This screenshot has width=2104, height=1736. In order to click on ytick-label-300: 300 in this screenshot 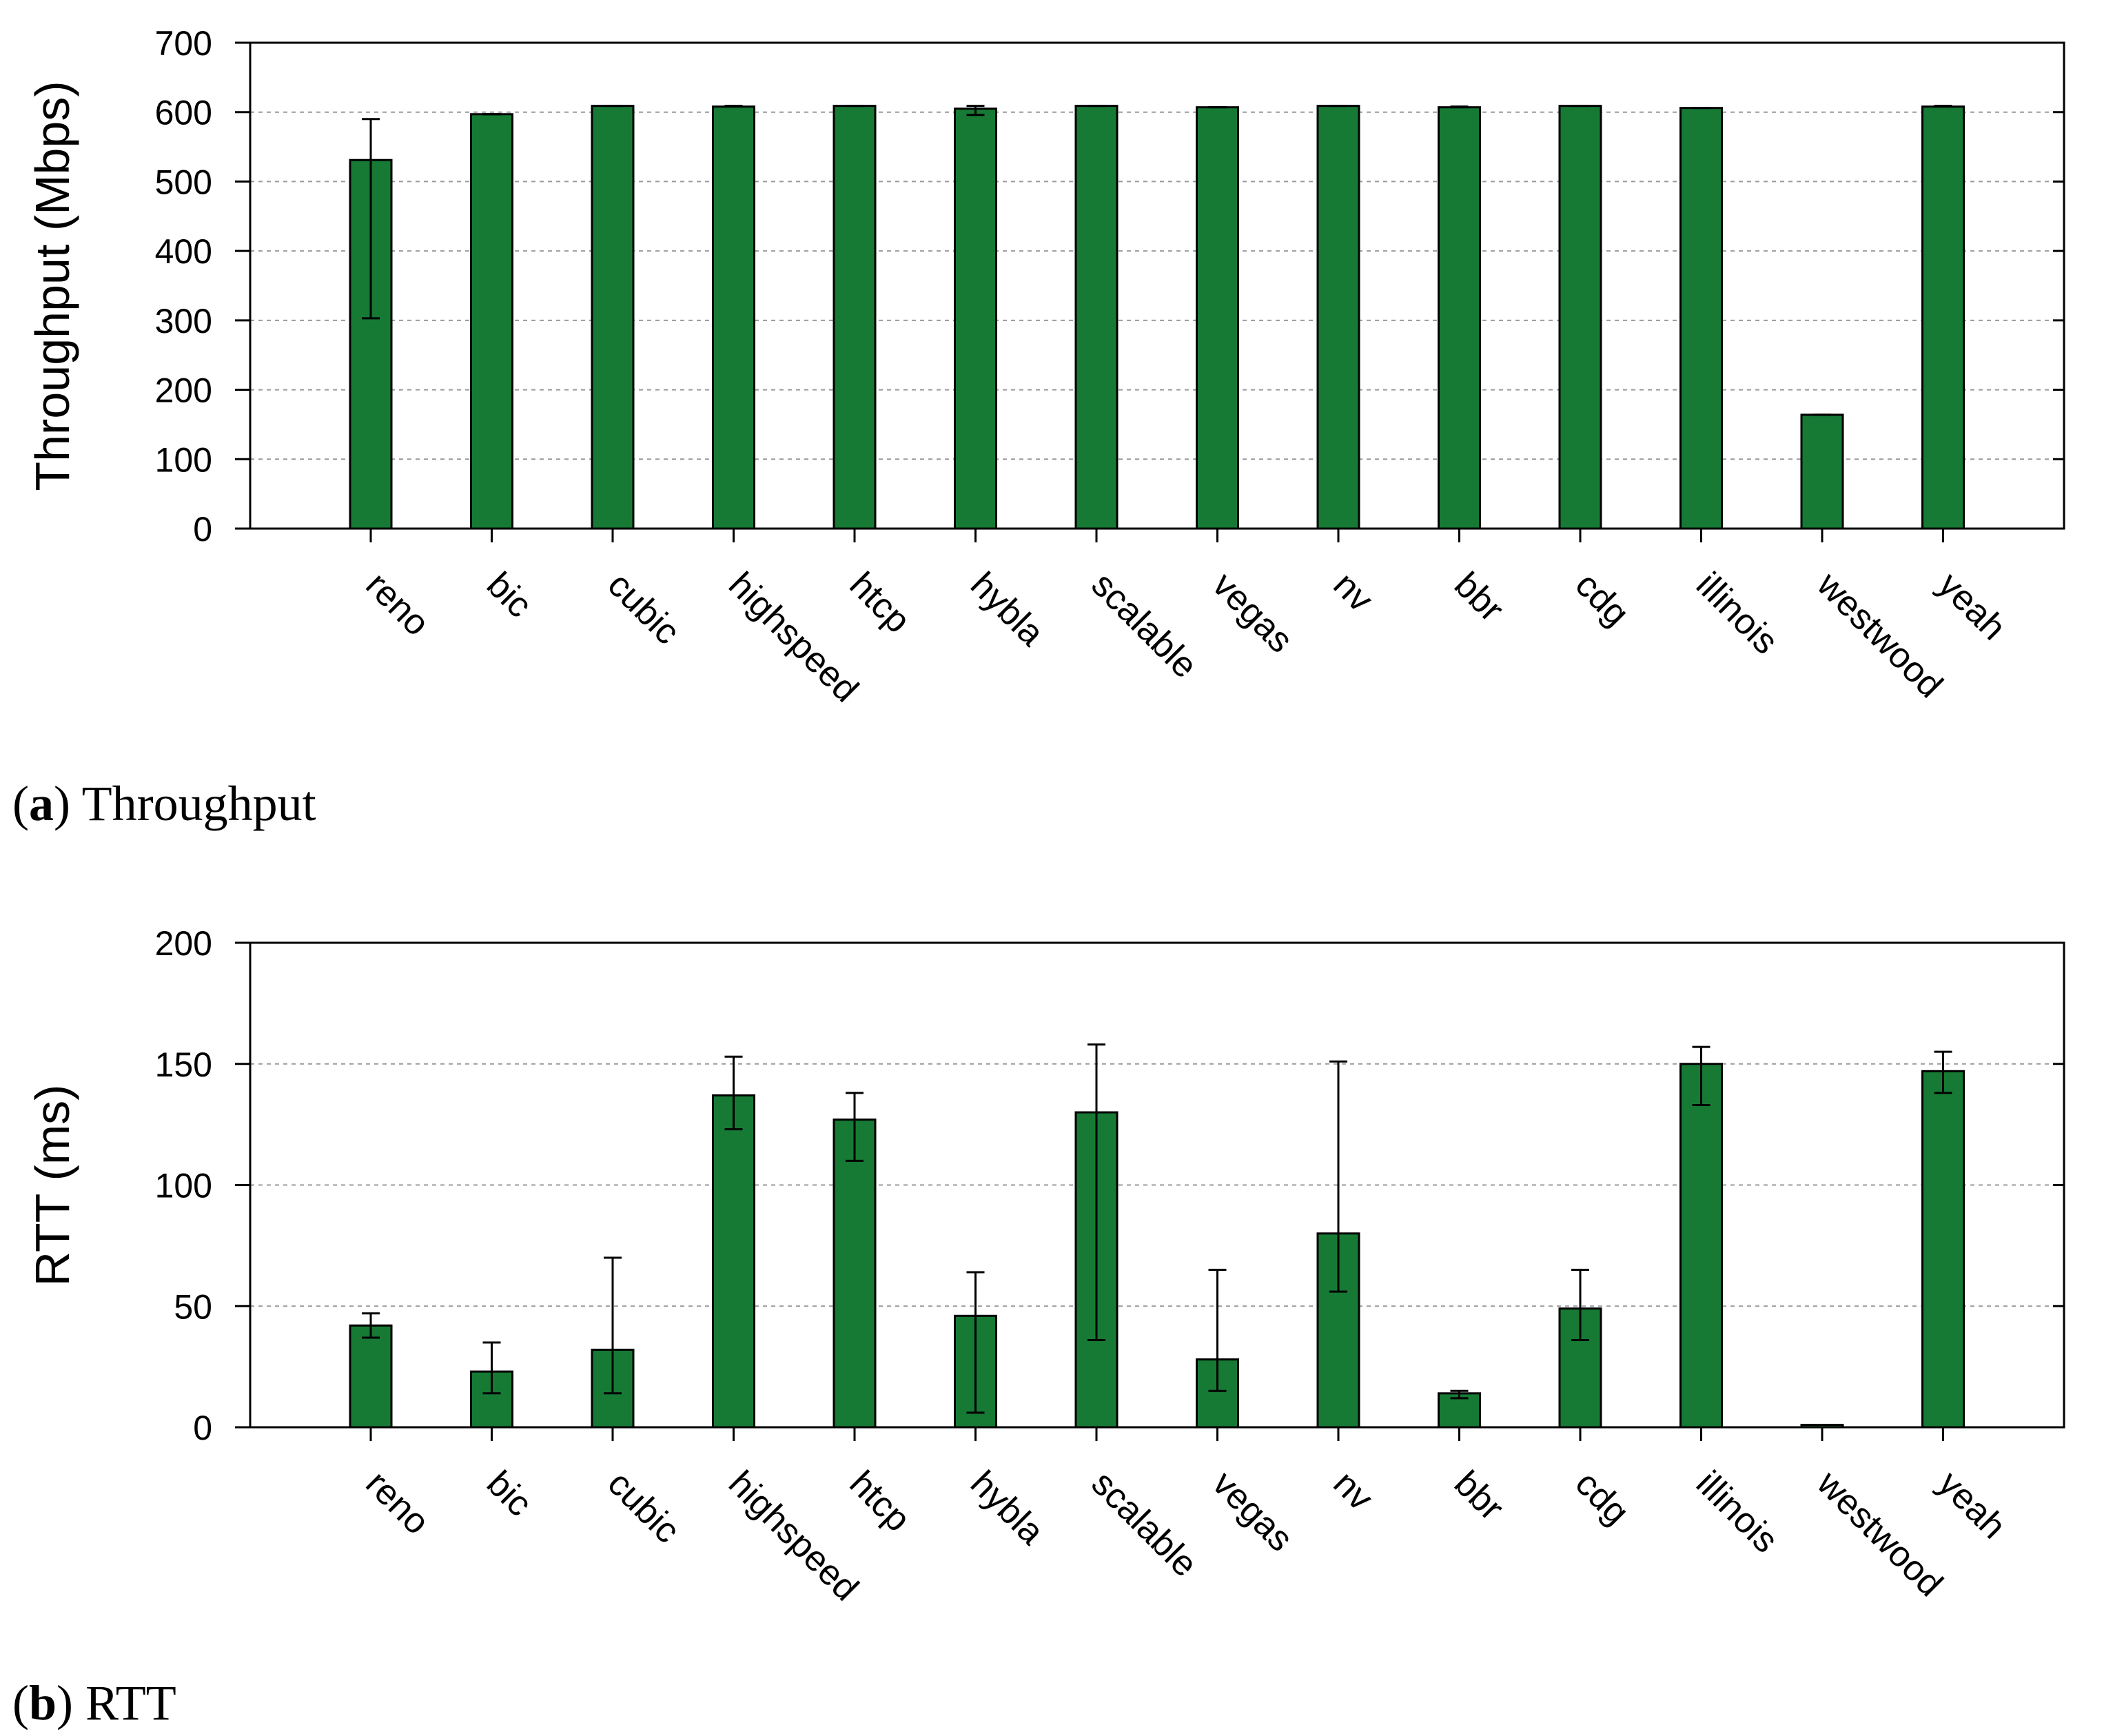, I will do `click(183, 321)`.